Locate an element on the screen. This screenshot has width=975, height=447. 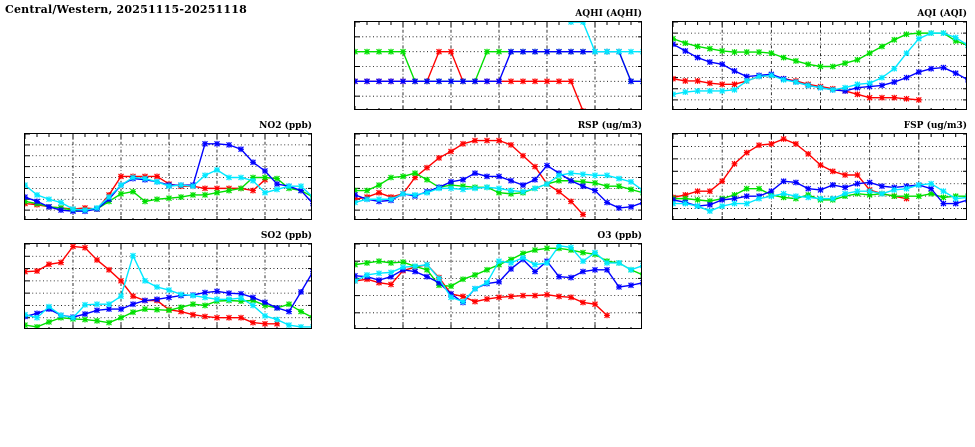
chart-title-aqi: AQI (AQI) is located at coordinates (942, 14).